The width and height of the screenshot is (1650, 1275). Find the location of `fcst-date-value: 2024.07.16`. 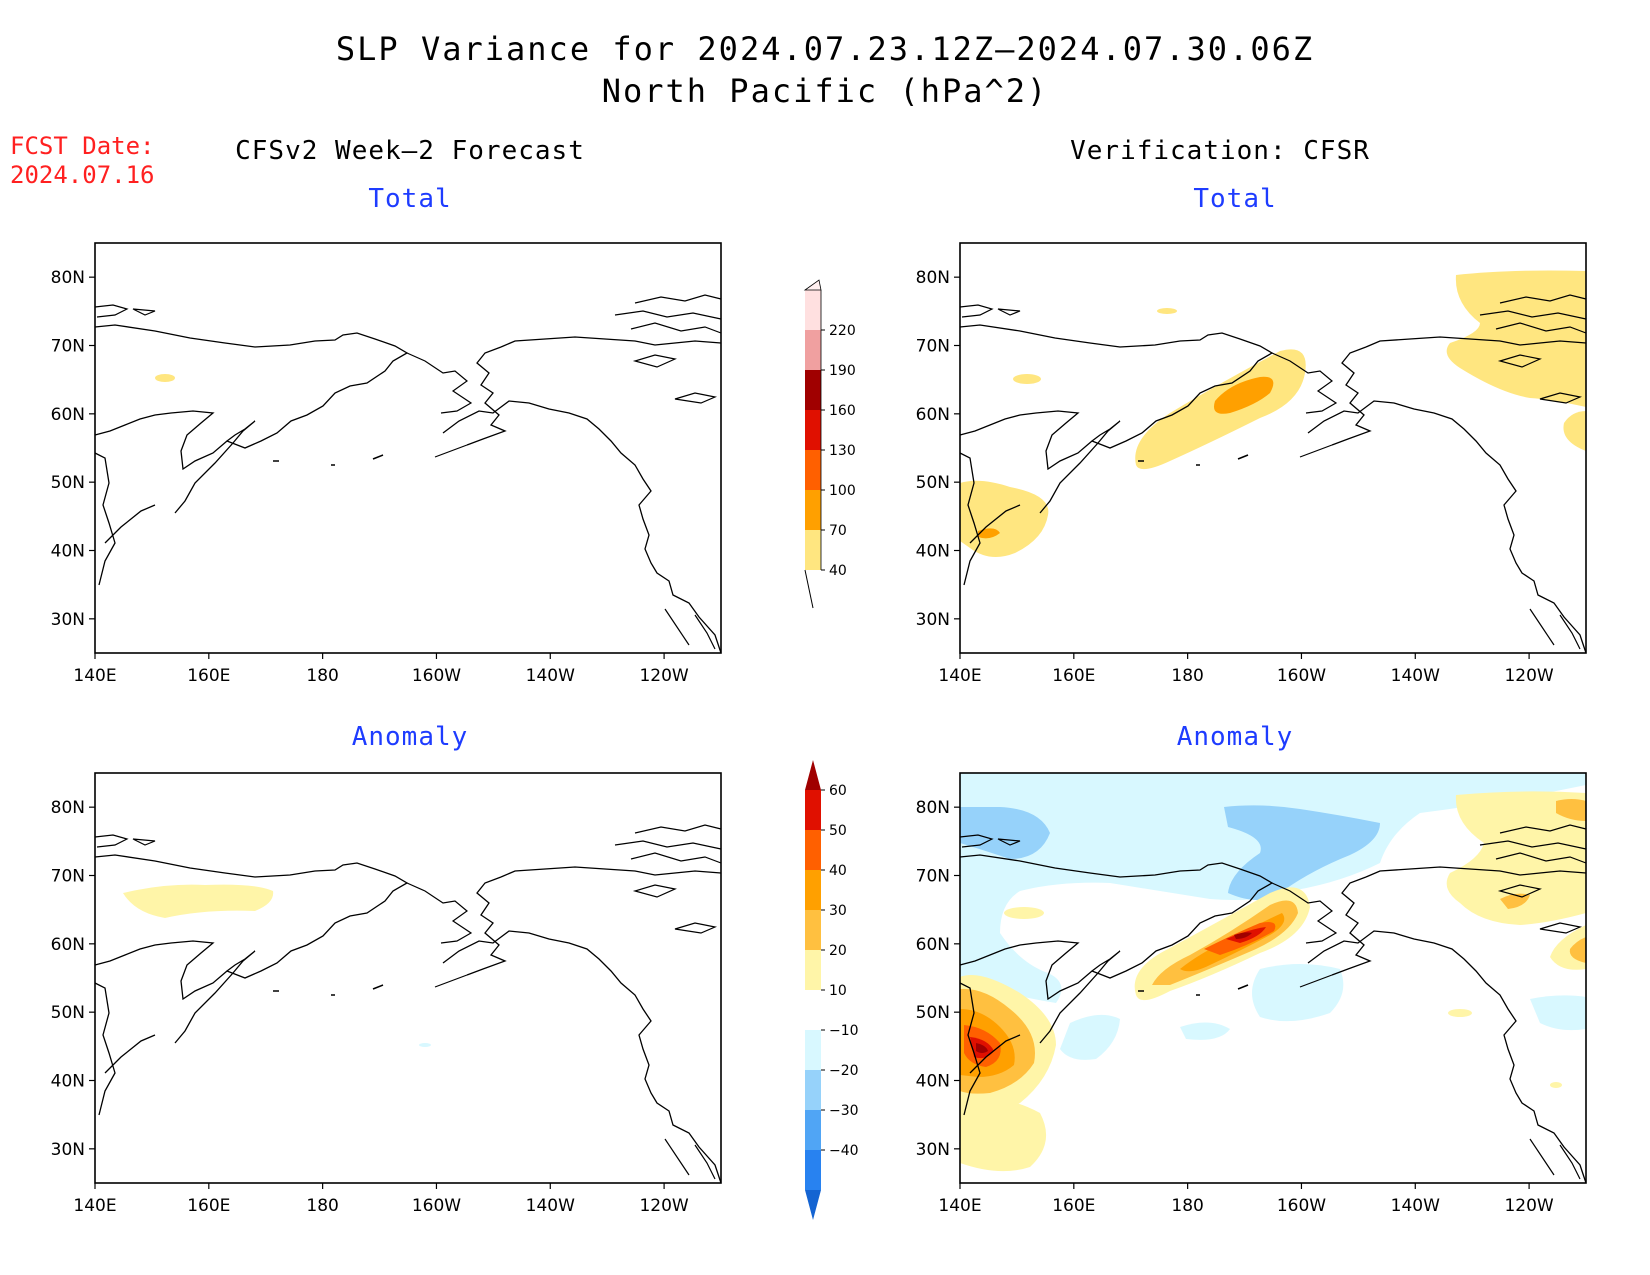

fcst-date-value: 2024.07.16 is located at coordinates (82, 175).